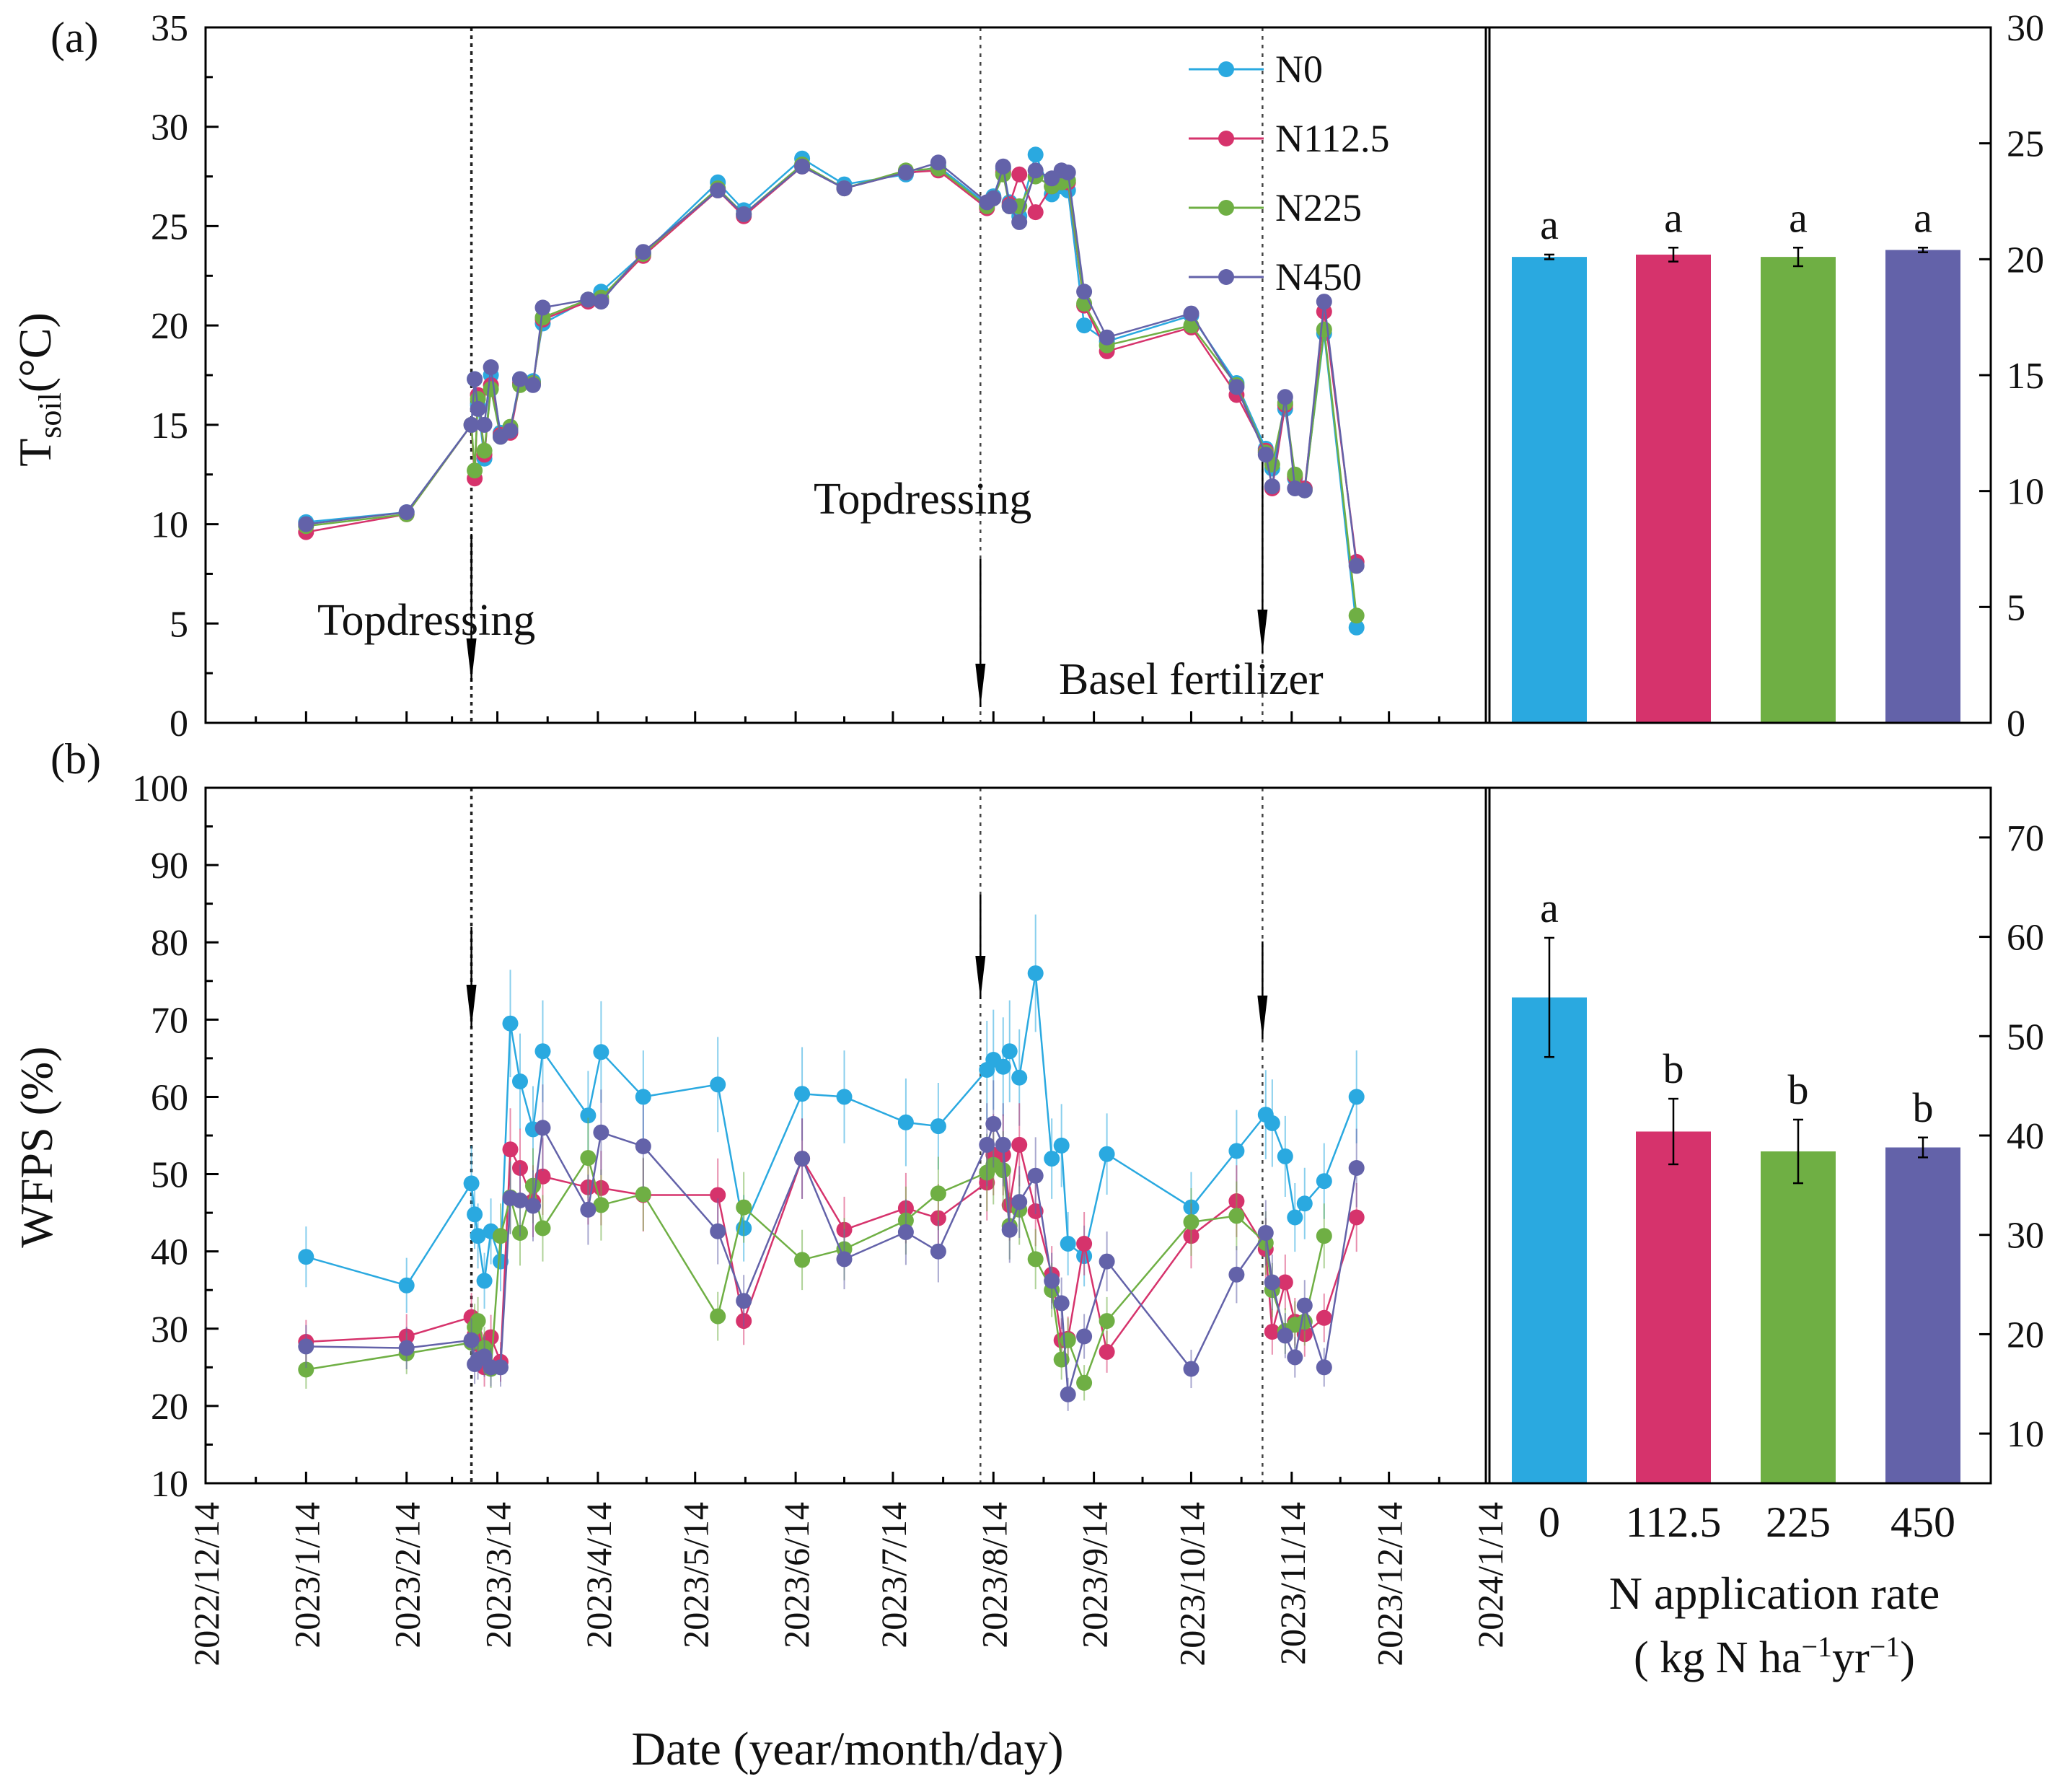  I want to click on panel-a-series-n225, so click(831, 390).